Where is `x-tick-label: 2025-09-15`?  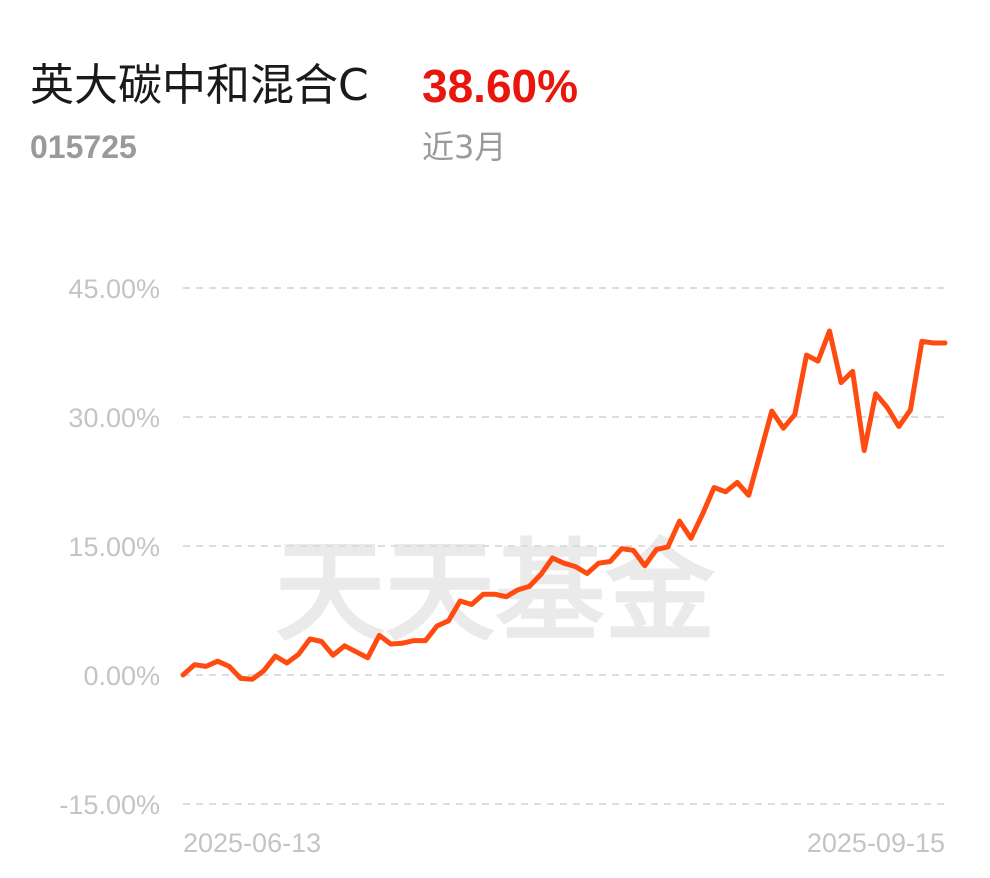 x-tick-label: 2025-09-15 is located at coordinates (876, 843).